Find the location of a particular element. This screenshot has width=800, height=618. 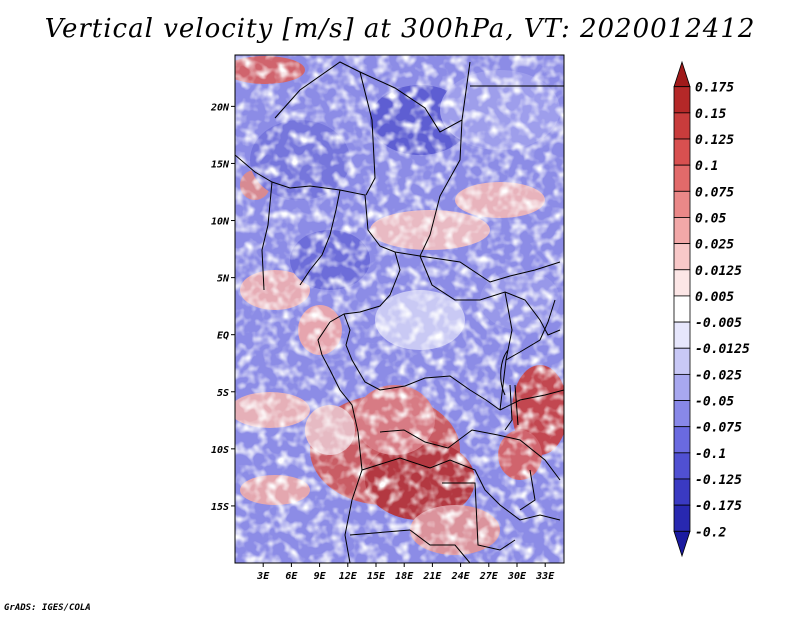

x-tick-label: 27E is located at coordinates (489, 576).